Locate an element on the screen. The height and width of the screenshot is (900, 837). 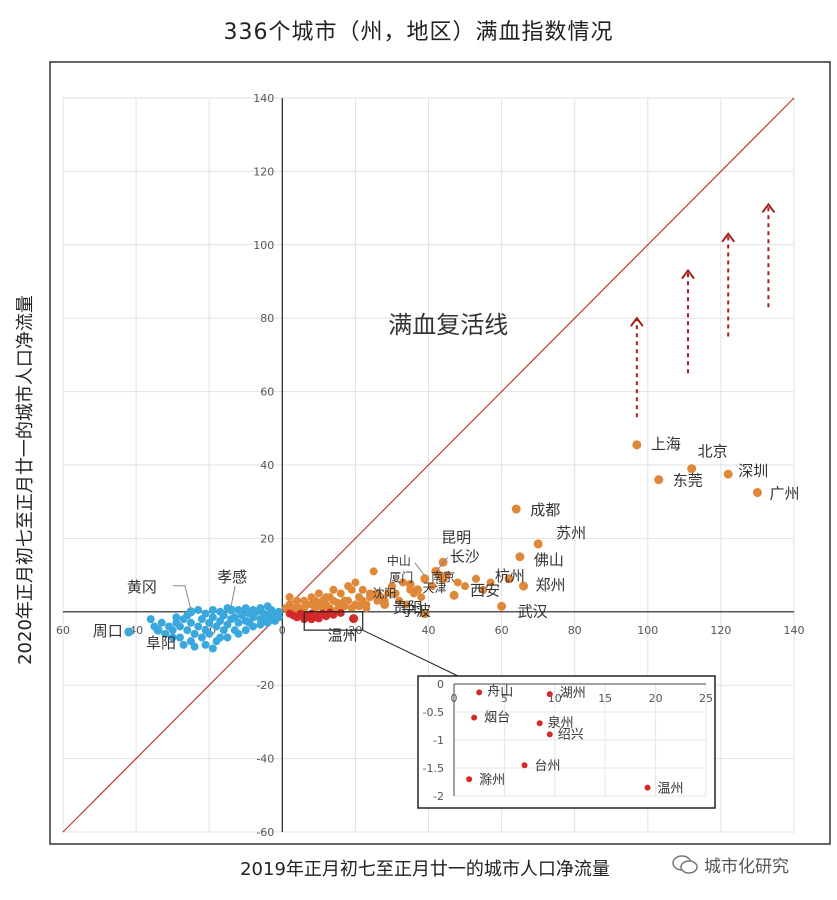
data-point-黄冈 is located at coordinates (191, 612).